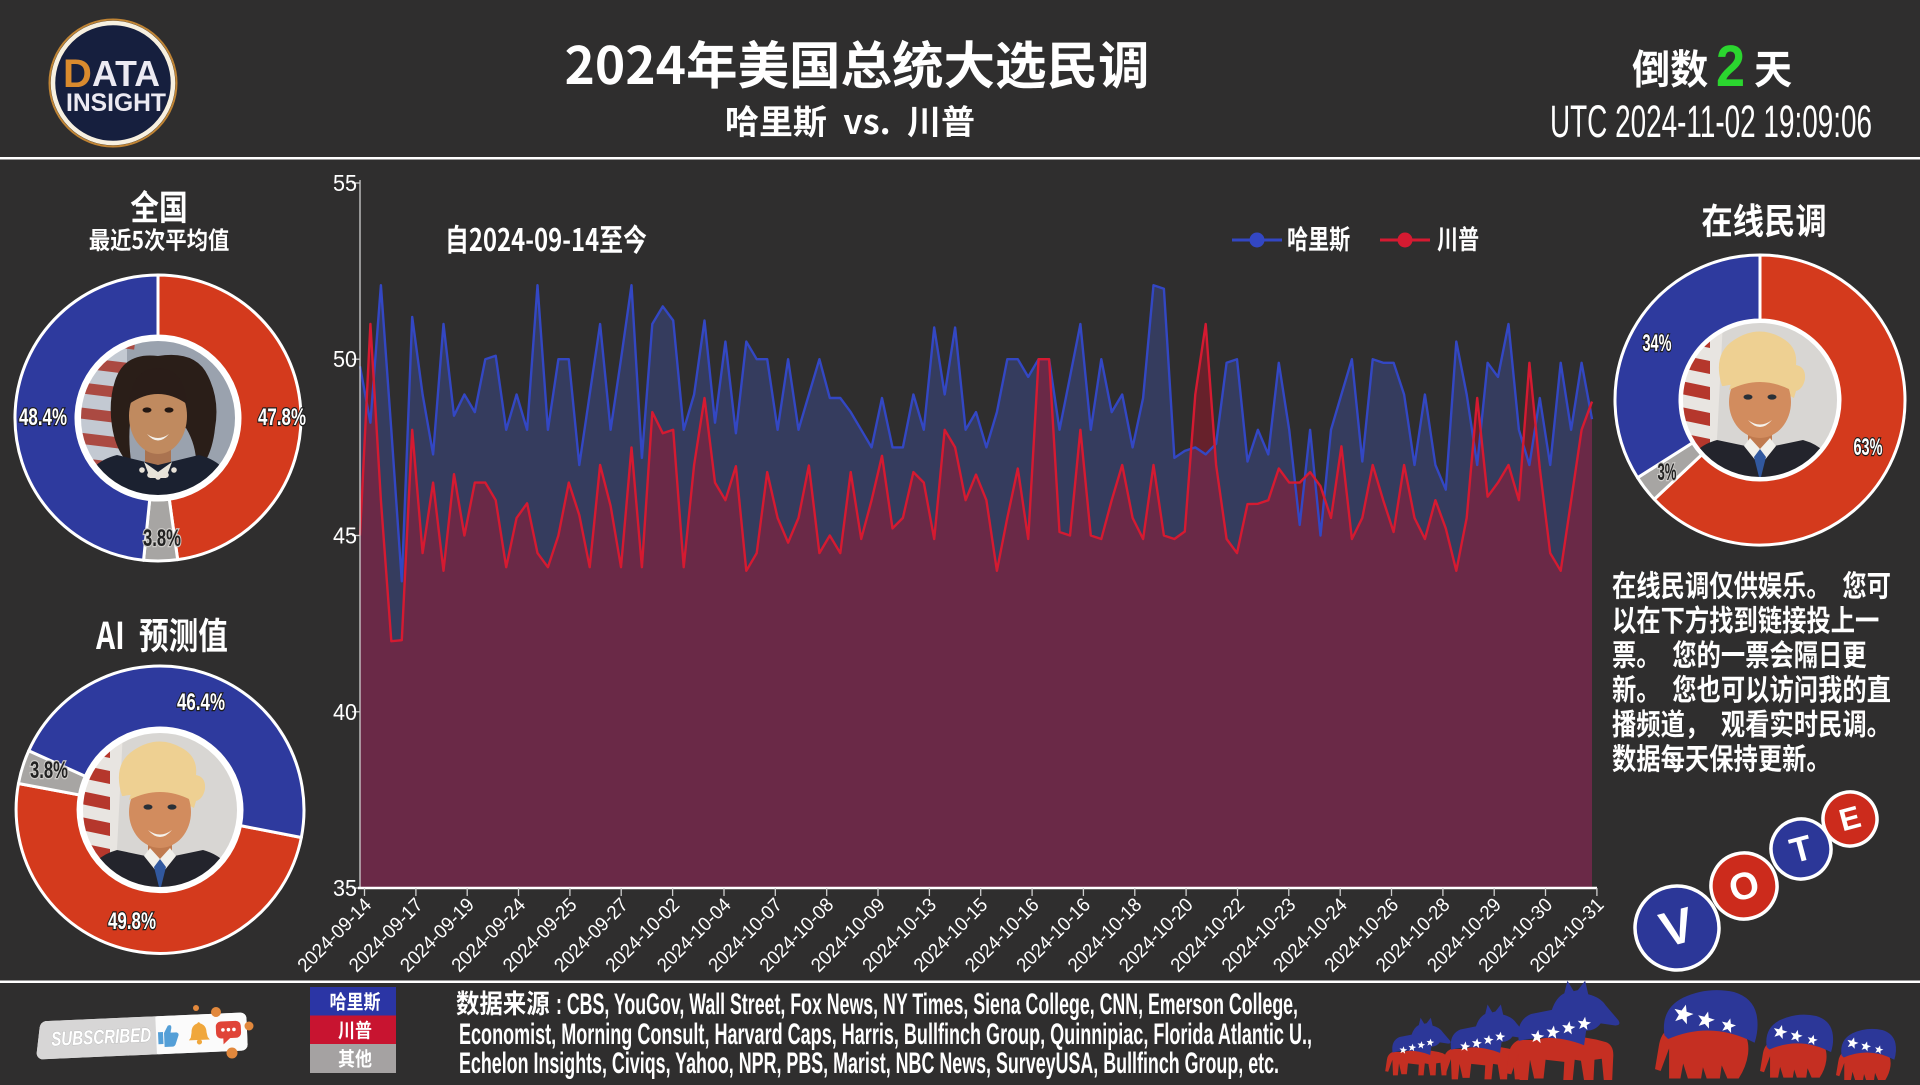 Image resolution: width=1920 pixels, height=1085 pixels. What do you see at coordinates (345, 359) in the screenshot?
I see `svg-text: 50` at bounding box center [345, 359].